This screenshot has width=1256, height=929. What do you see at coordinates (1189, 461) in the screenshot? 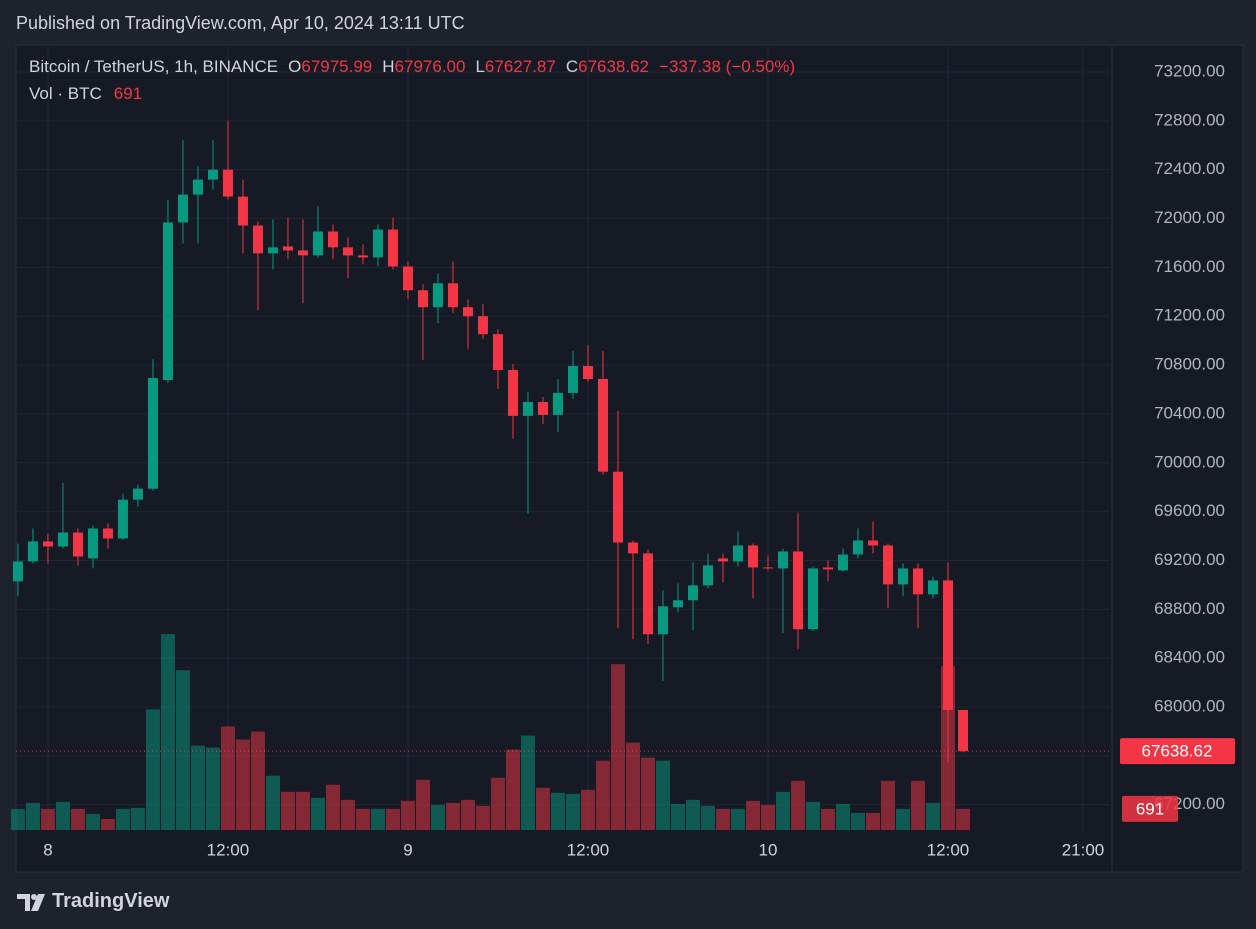
I see `y-tick-label: 70000.00` at bounding box center [1189, 461].